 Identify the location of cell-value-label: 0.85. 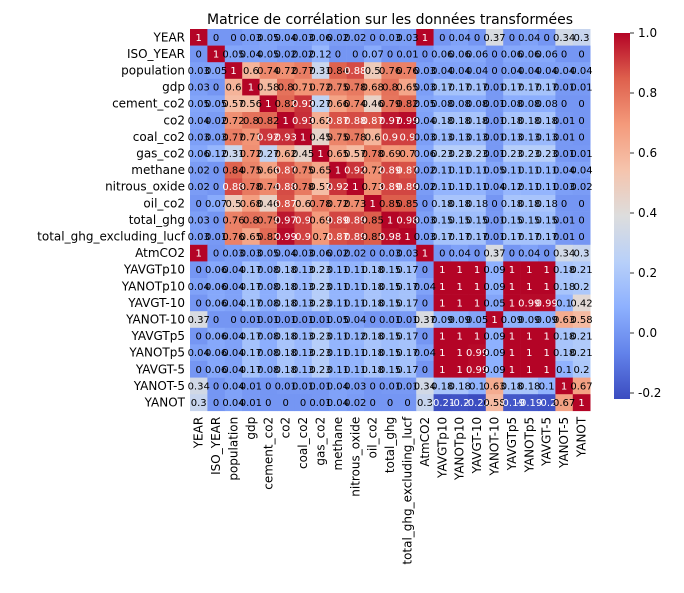
(373, 220).